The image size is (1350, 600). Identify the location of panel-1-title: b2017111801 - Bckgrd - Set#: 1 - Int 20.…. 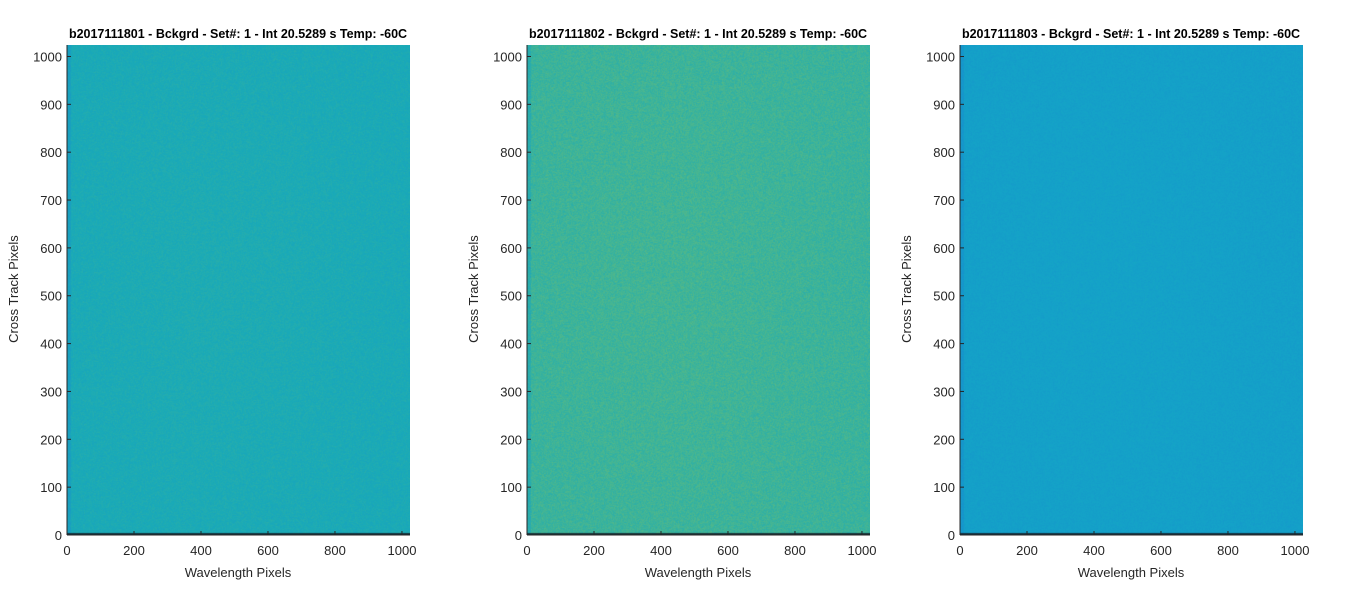
(238, 34).